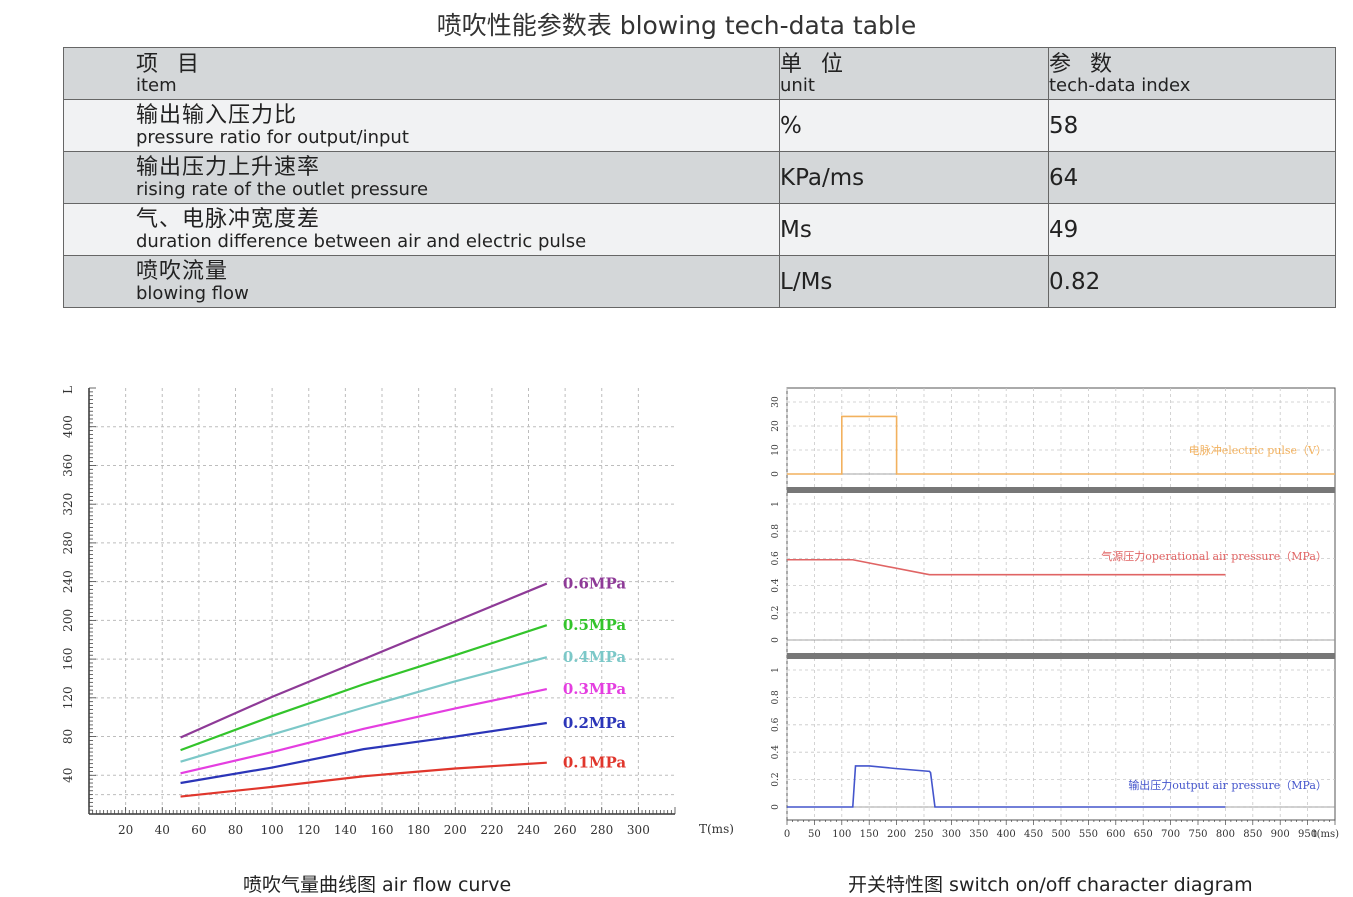 The width and height of the screenshot is (1353, 897). What do you see at coordinates (345, 830) in the screenshot?
I see `x-tick-label: 140` at bounding box center [345, 830].